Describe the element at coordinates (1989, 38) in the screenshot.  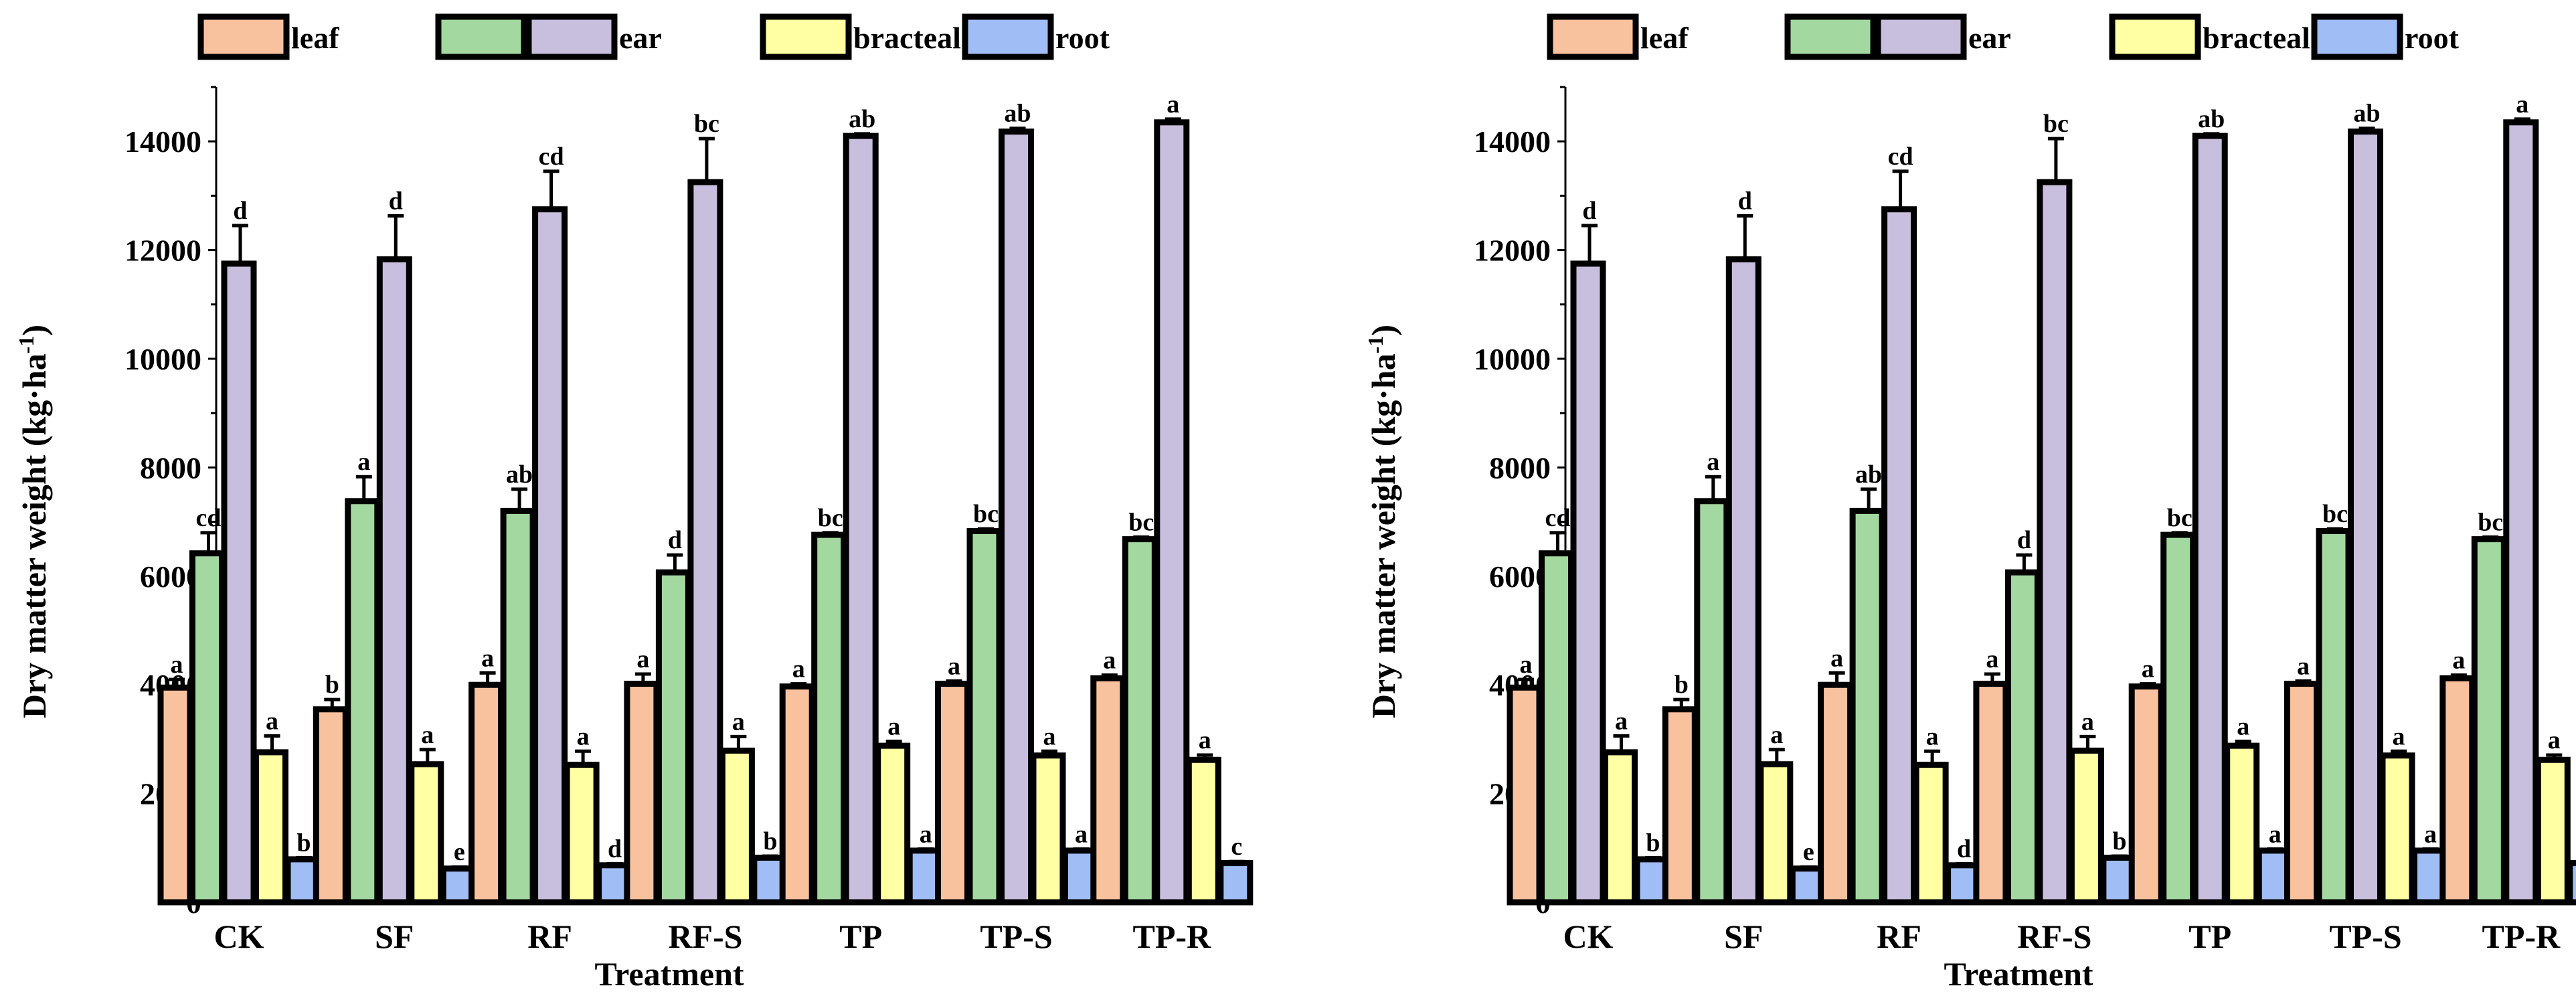
I see `legend-label-ear: ear` at that location.